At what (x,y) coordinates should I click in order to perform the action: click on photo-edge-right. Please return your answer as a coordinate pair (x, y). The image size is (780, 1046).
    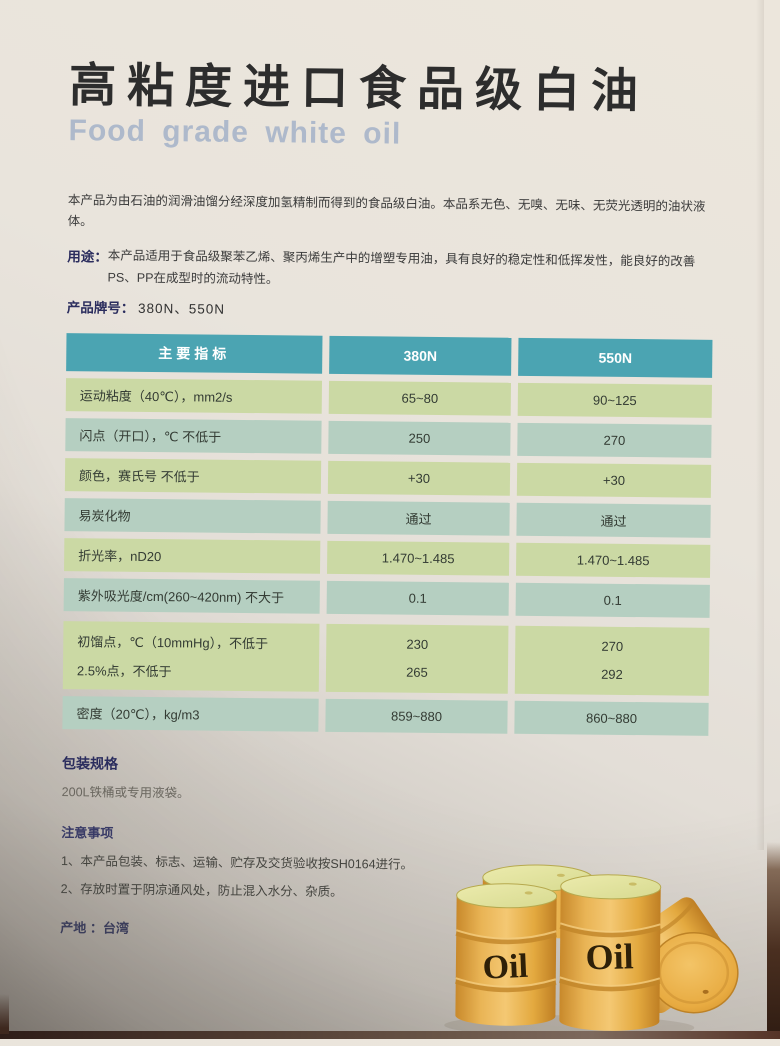
    Looking at the image, I should click on (773, 940).